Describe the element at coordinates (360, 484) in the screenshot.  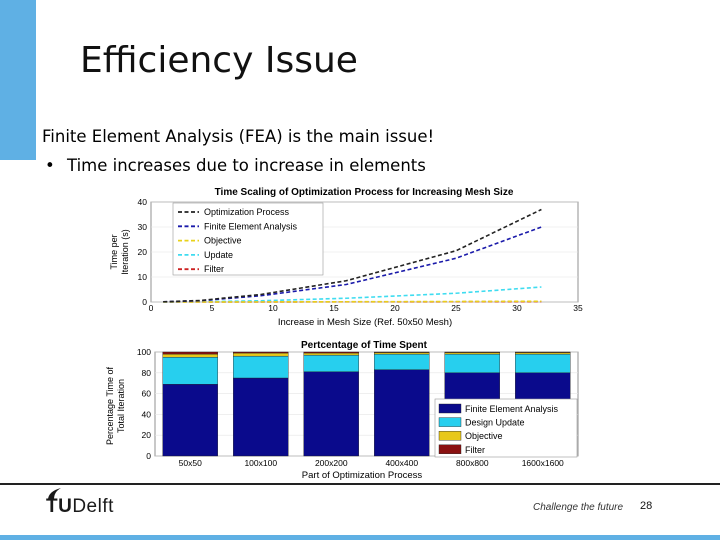
I see `footer-rule` at that location.